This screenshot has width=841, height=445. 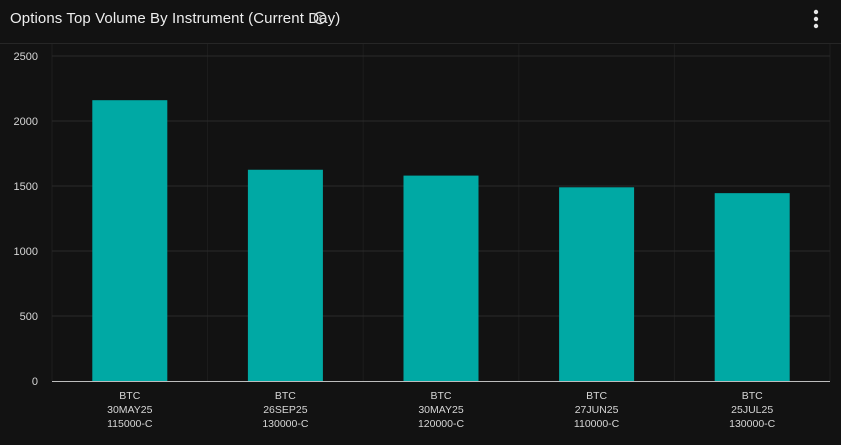 What do you see at coordinates (35, 382) in the screenshot?
I see `y-tick-label: 0` at bounding box center [35, 382].